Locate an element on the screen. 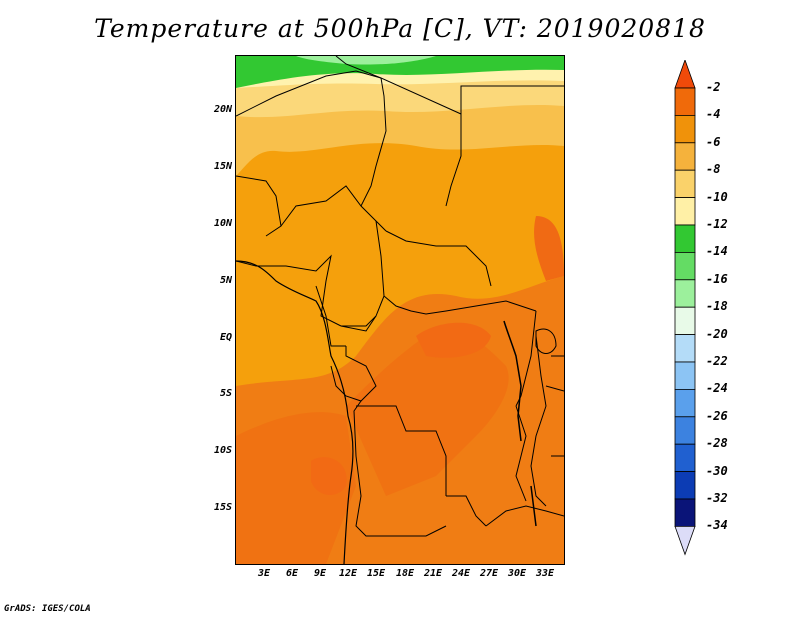 The width and height of the screenshot is (800, 618). lon-label: 18E is located at coordinates (405, 573).